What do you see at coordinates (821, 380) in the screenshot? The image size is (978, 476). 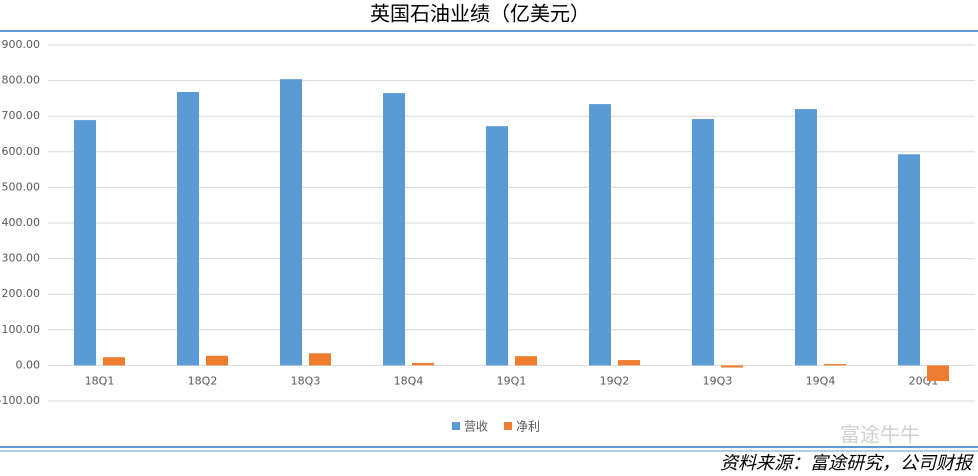 I see `x-tick-label: 19Q4` at bounding box center [821, 380].